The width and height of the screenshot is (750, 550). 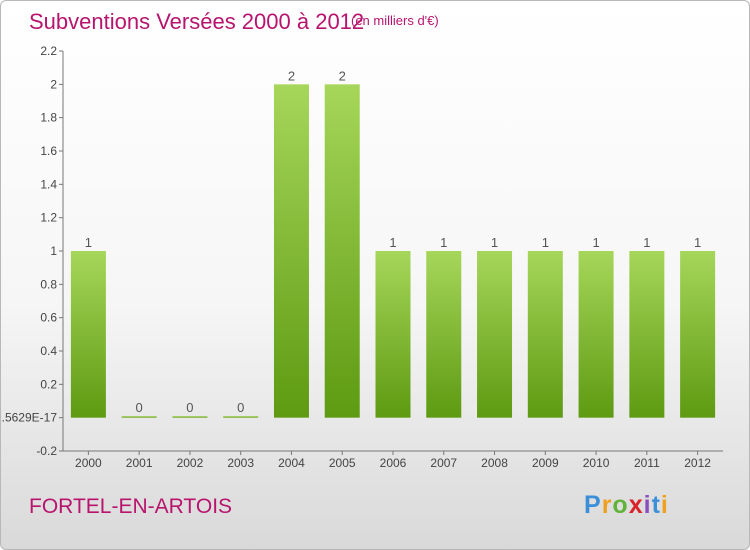 I want to click on y-tick-label: 0.2, so click(x=48, y=384).